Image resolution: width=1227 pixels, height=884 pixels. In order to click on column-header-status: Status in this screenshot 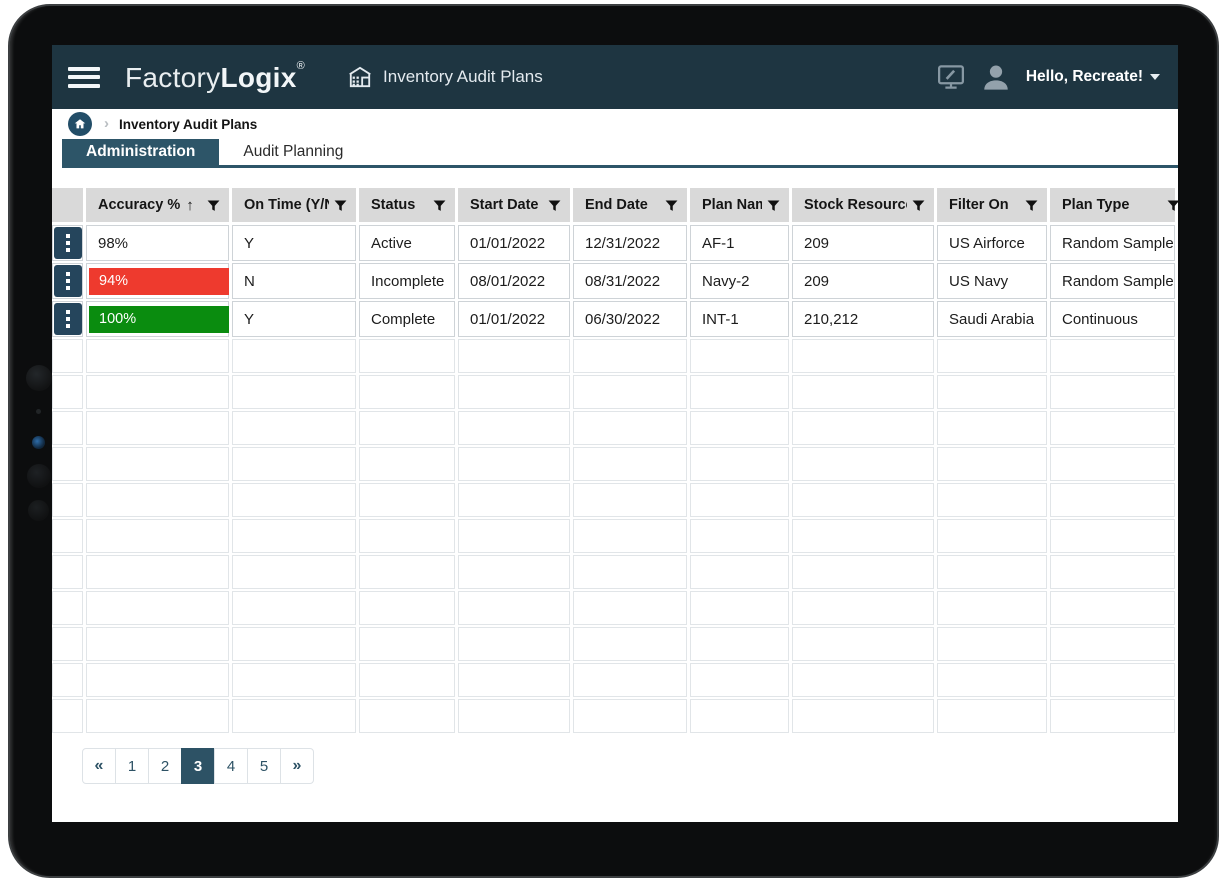, I will do `click(408, 206)`.